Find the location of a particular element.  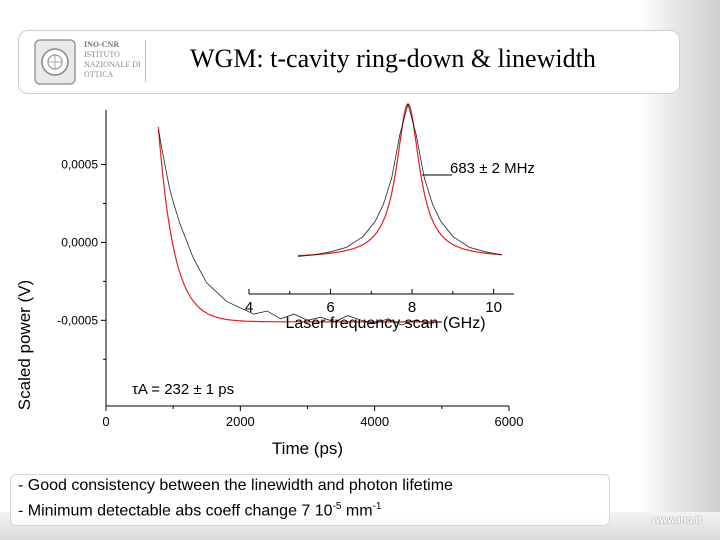

y-tick-label: -0,0005 is located at coordinates (77, 320).